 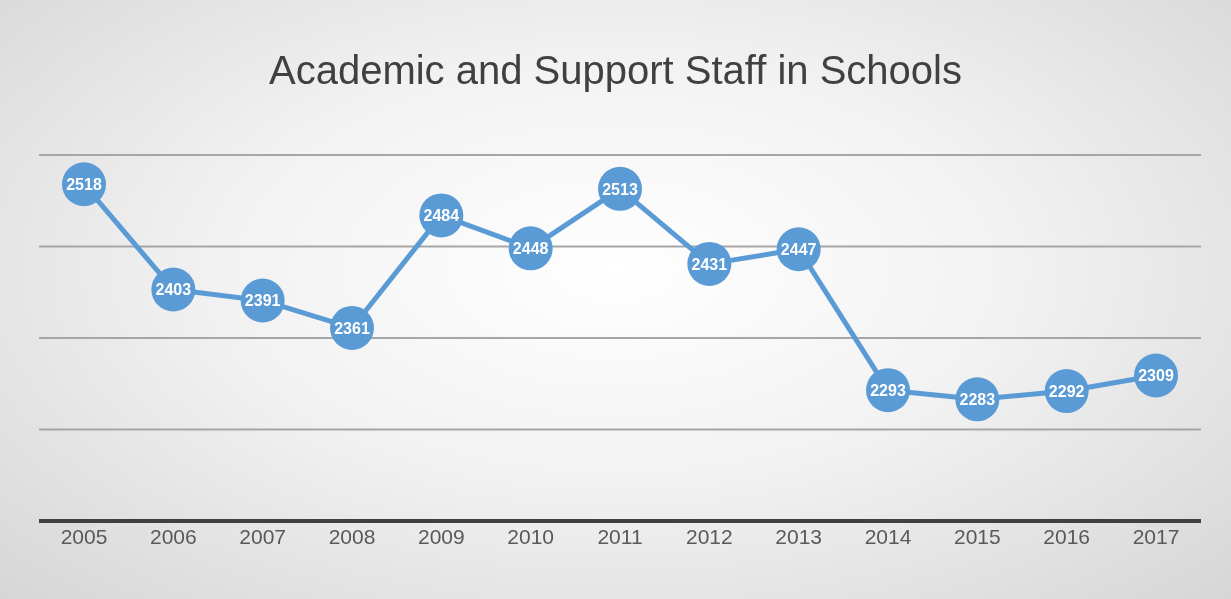 What do you see at coordinates (84, 184) in the screenshot?
I see `data-label: 2518` at bounding box center [84, 184].